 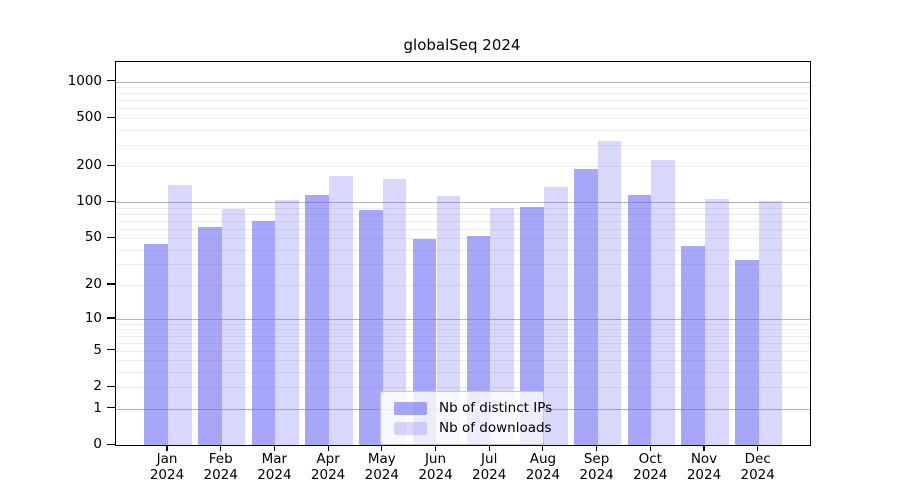 I want to click on x-tick-label-month: Nov, so click(x=704, y=459).